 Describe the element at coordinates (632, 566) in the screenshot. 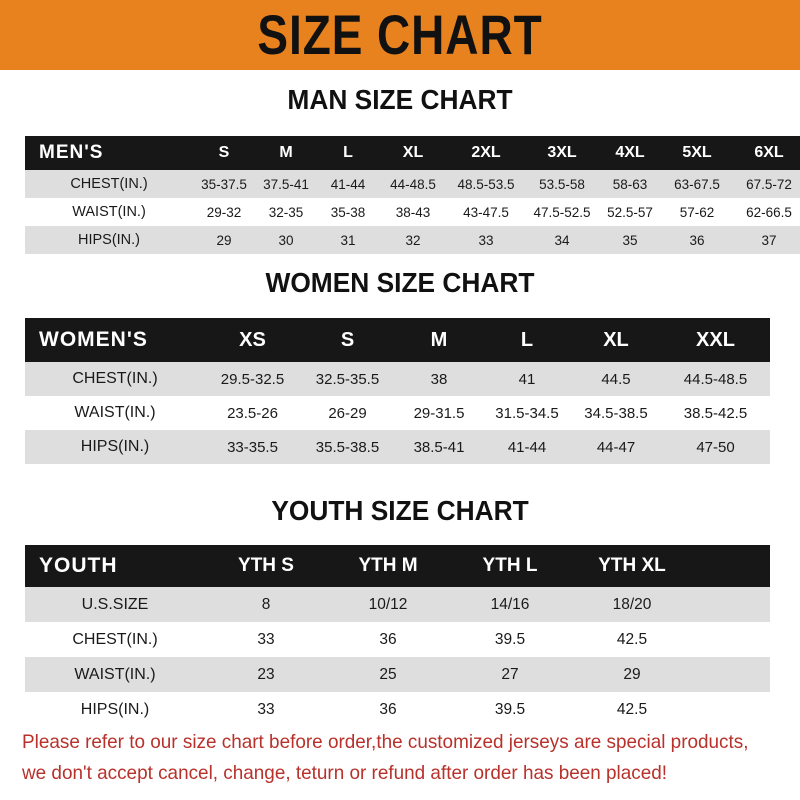

I see `youth-header-cell: YTH XL` at that location.